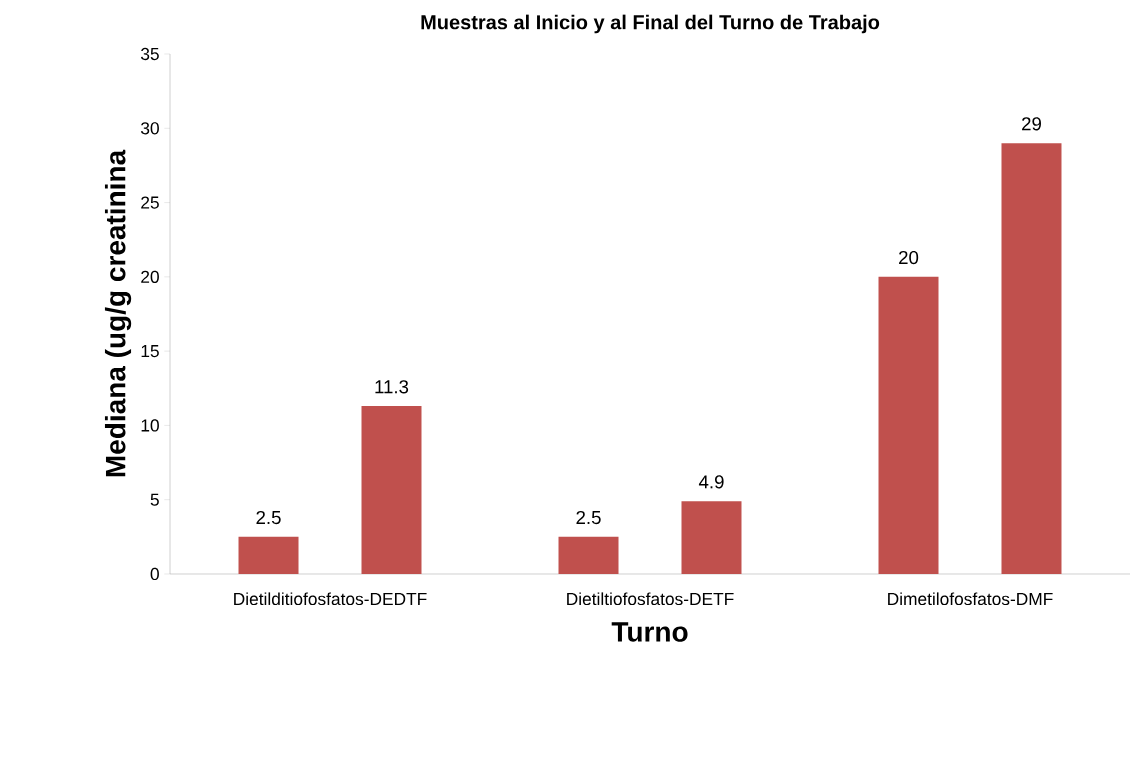  Describe the element at coordinates (154, 499) in the screenshot. I see `y-tick-label: 5` at that location.